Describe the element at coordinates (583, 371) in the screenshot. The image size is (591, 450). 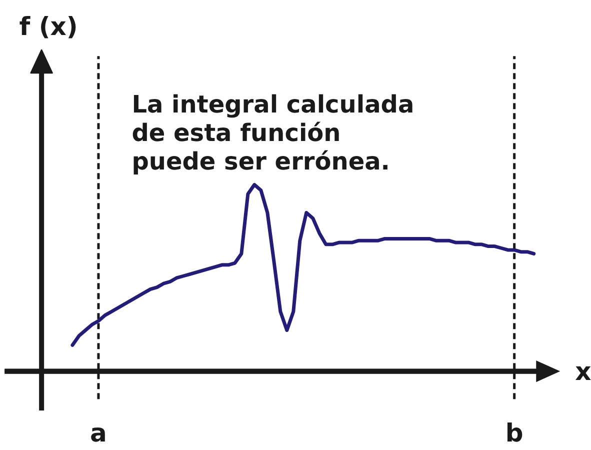
I see `x-axis-title: x` at that location.